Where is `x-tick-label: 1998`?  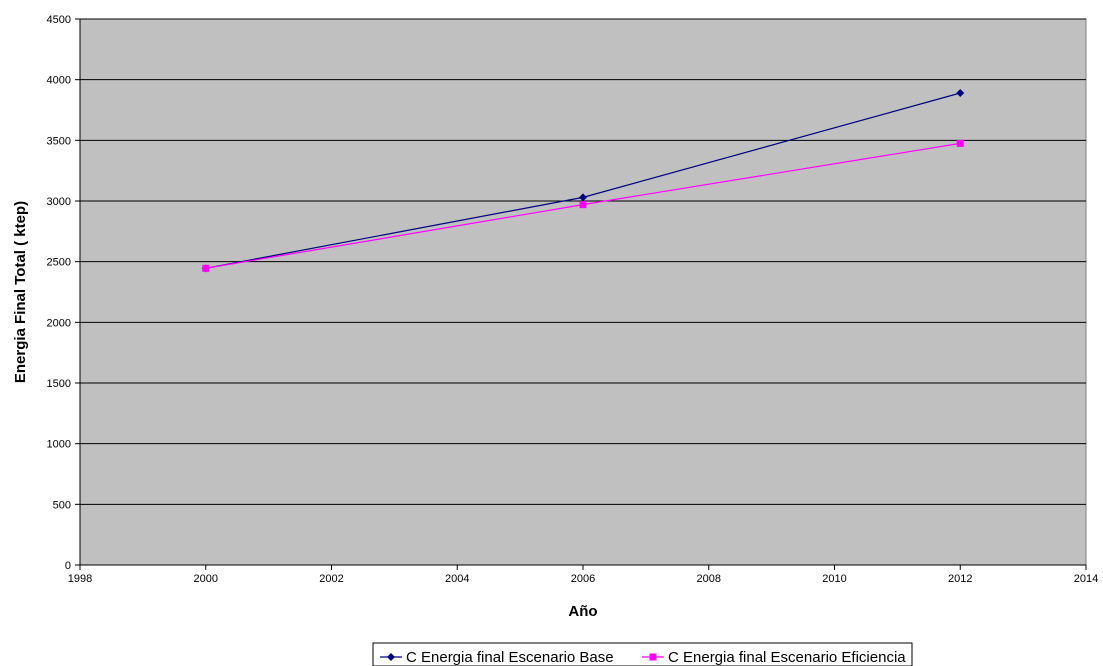
x-tick-label: 1998 is located at coordinates (80, 579).